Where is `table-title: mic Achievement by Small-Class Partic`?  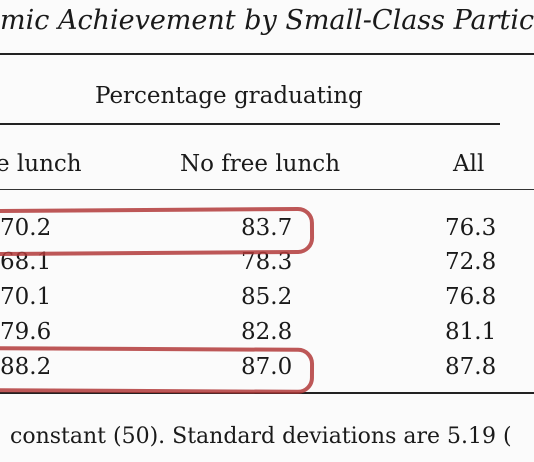
table-title: mic Achievement by Small-Class Partic is located at coordinates (267, 20).